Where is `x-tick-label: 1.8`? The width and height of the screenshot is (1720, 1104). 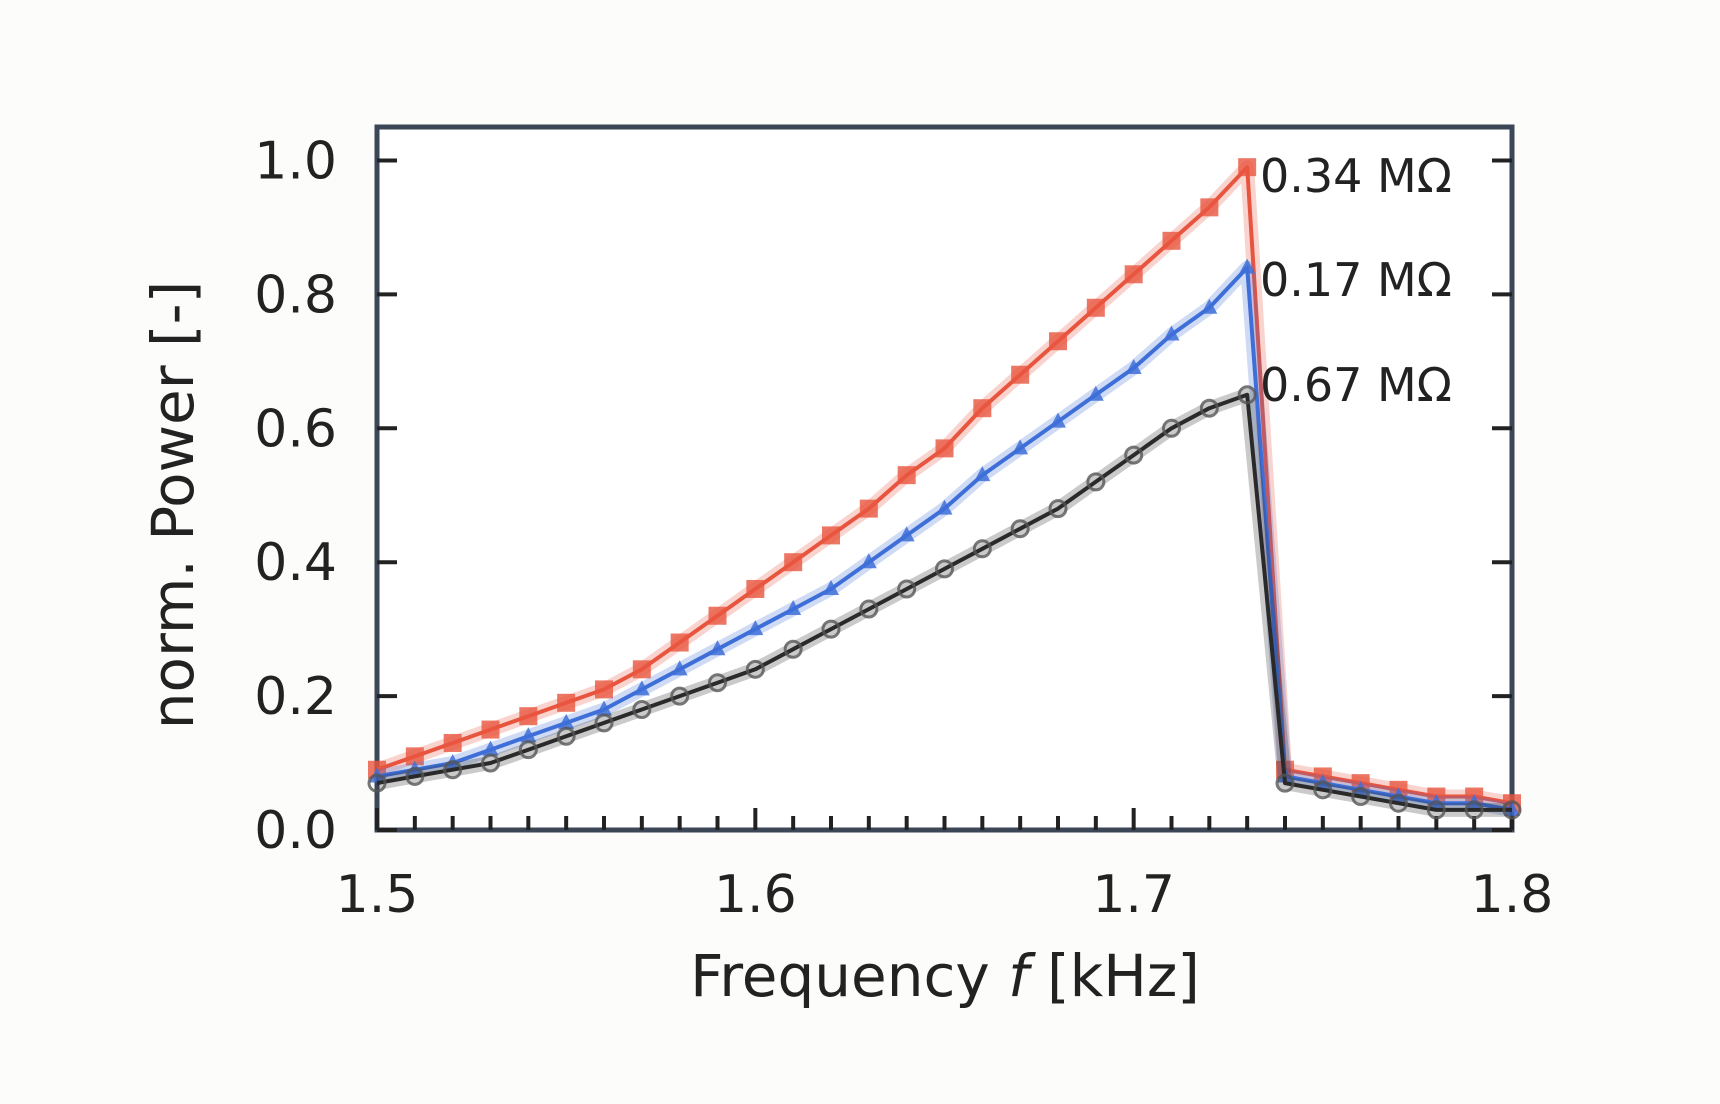 x-tick-label: 1.8 is located at coordinates (1512, 895).